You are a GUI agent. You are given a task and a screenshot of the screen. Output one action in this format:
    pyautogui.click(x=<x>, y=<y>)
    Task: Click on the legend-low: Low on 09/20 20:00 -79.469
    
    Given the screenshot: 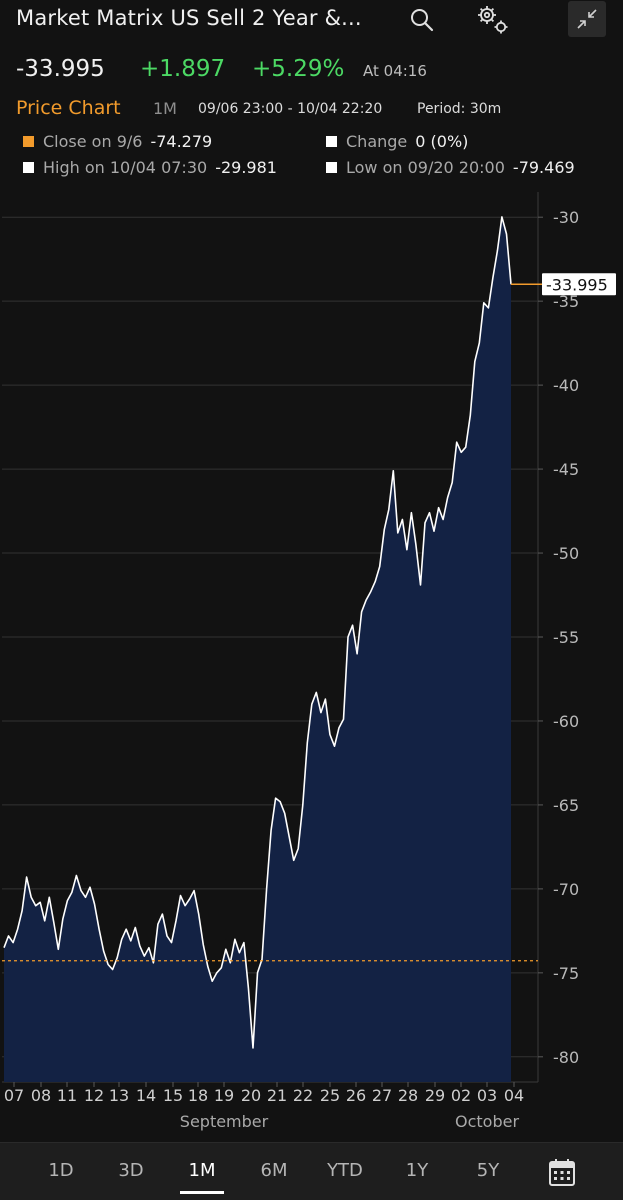 What is the action you would take?
    pyautogui.click(x=450, y=167)
    